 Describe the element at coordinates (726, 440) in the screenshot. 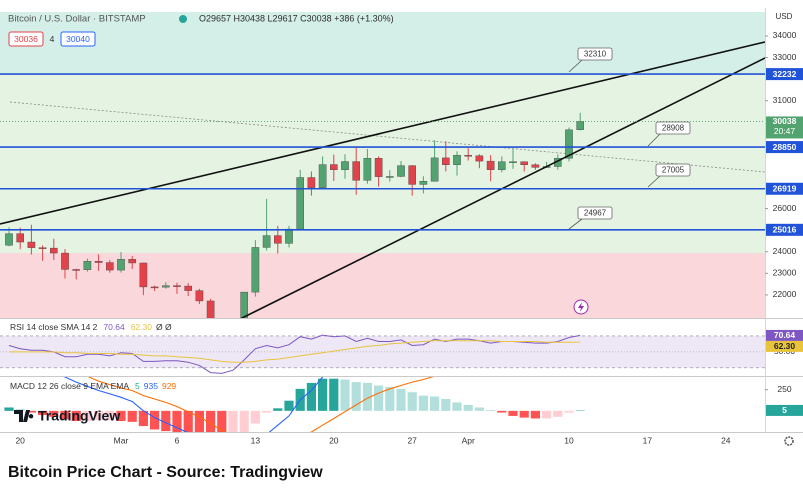

I see `x-tick-label: 24` at that location.